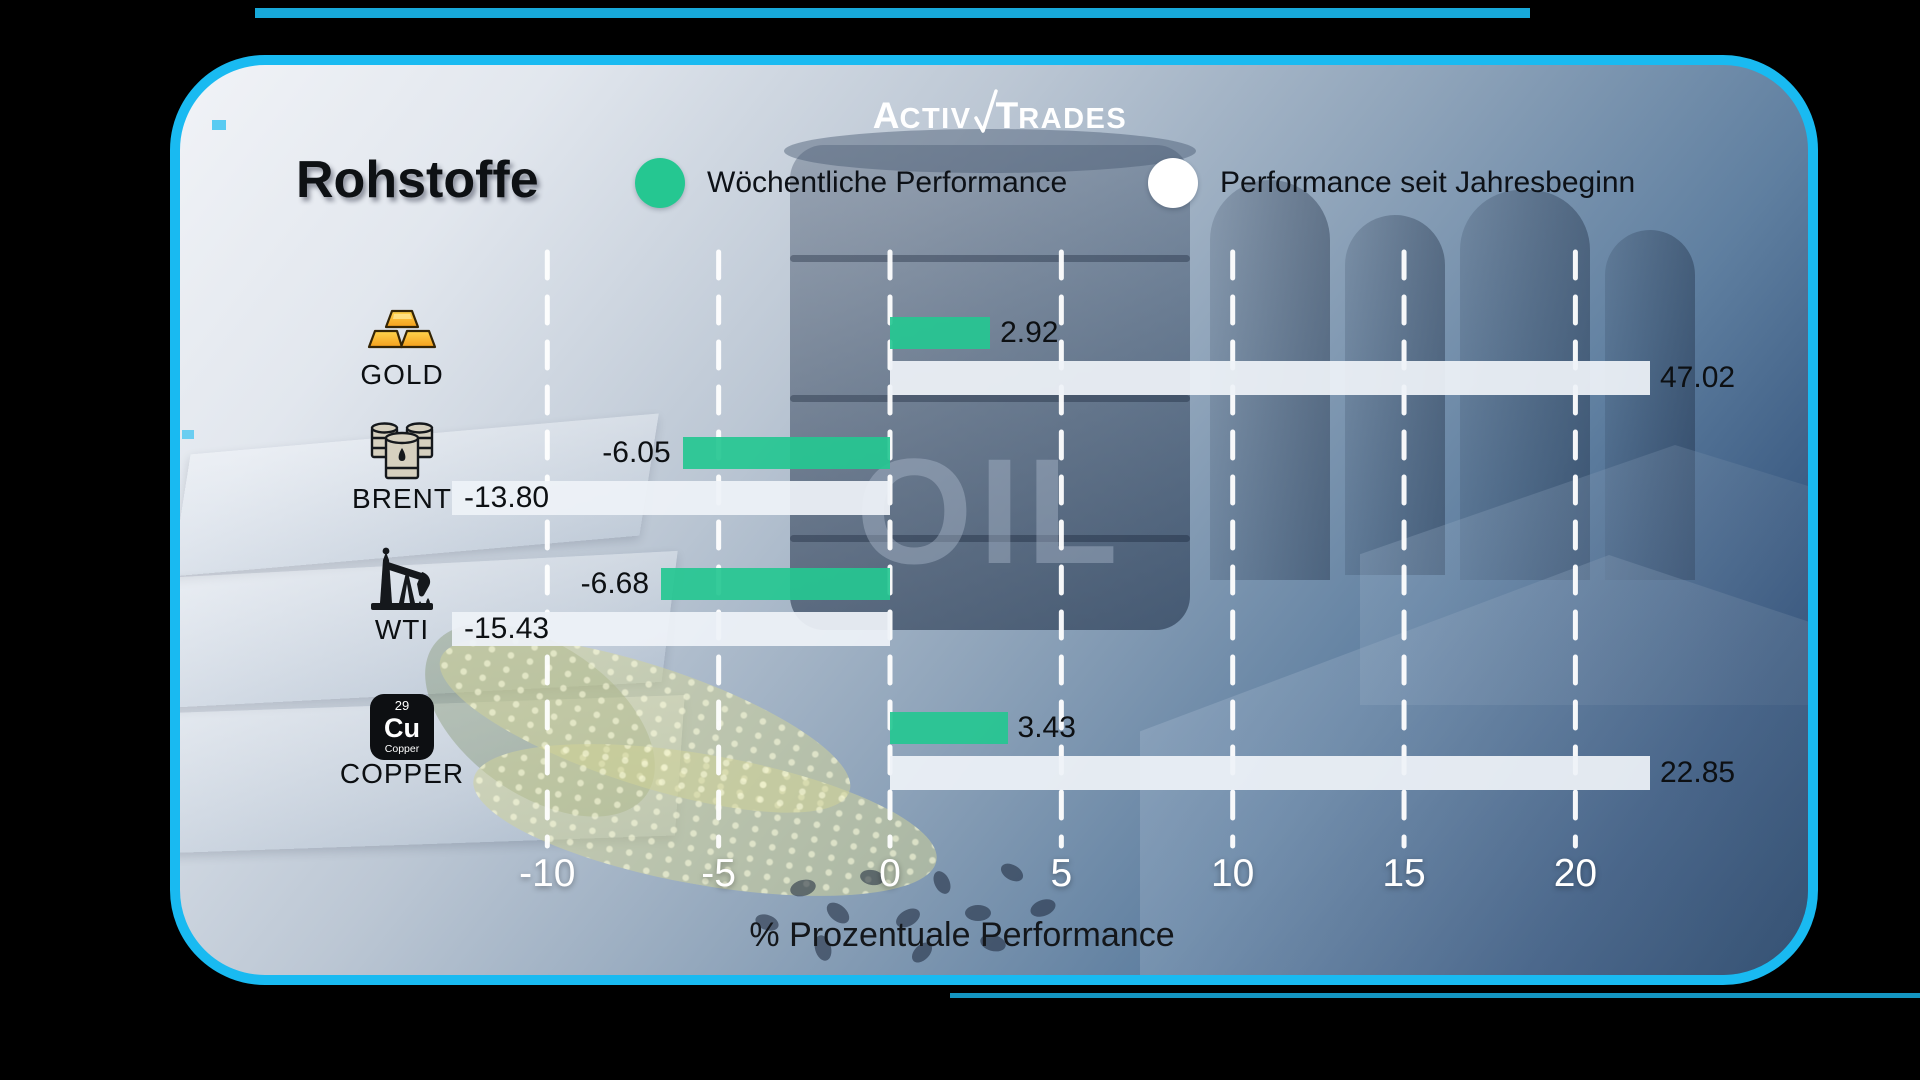 This screenshot has height=1080, width=1920. What do you see at coordinates (636, 452) in the screenshot?
I see `bar-value-label: -6.05` at bounding box center [636, 452].